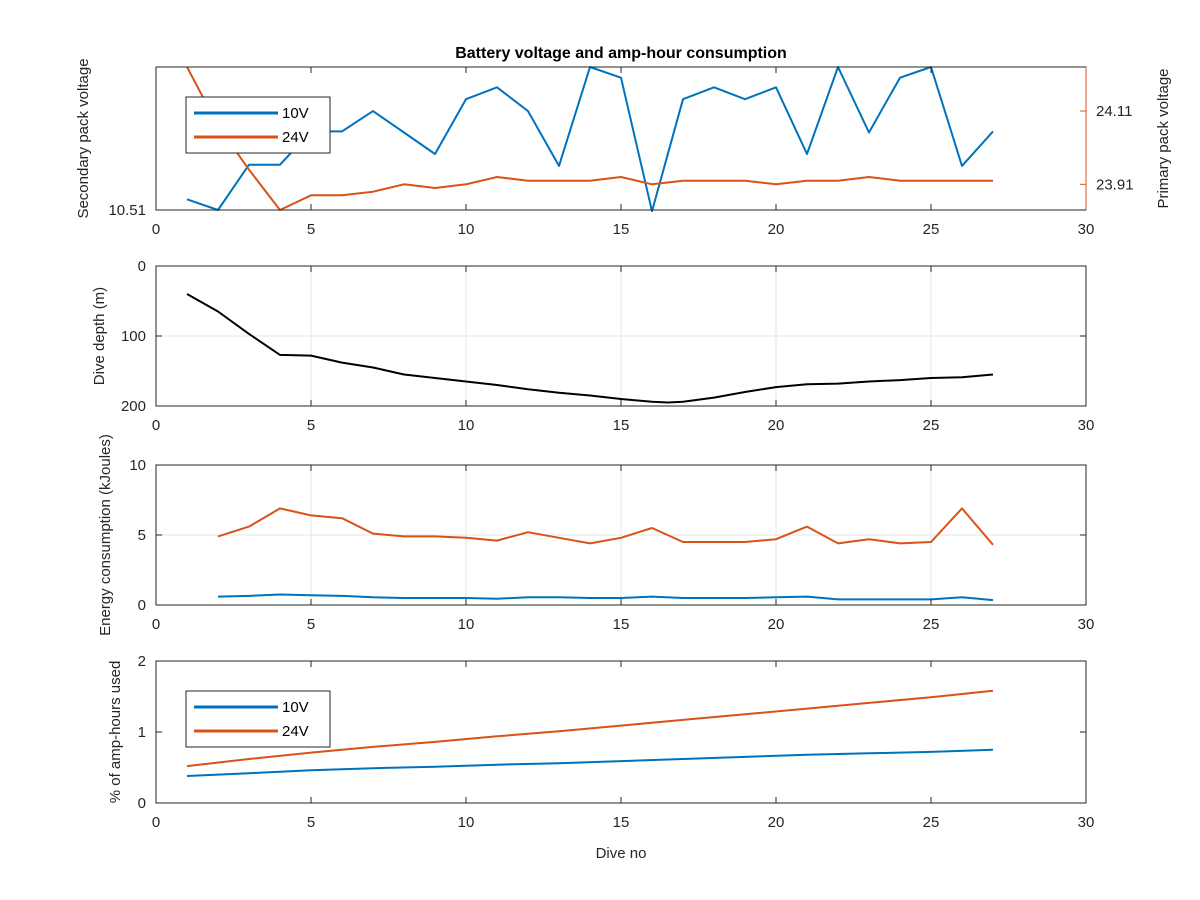 Image resolution: width=1200 pixels, height=900 pixels. I want to click on y-axis-label: Secondary pack voltage, so click(83, 138).